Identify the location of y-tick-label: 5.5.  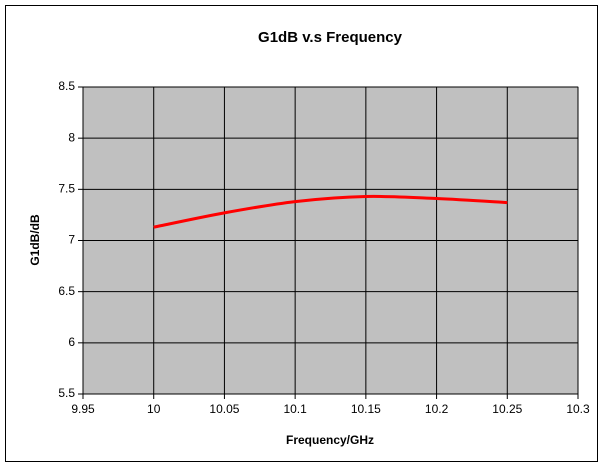
(66, 393).